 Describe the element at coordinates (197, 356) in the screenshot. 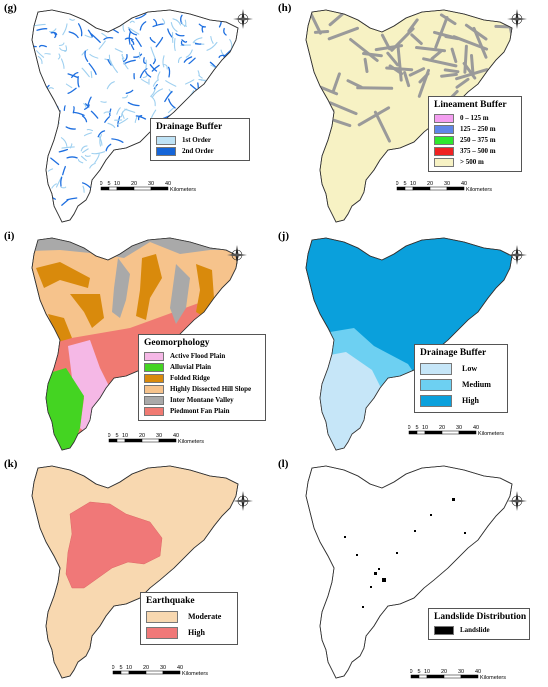

I see `legend-item-label: Active Flood Plain` at that location.